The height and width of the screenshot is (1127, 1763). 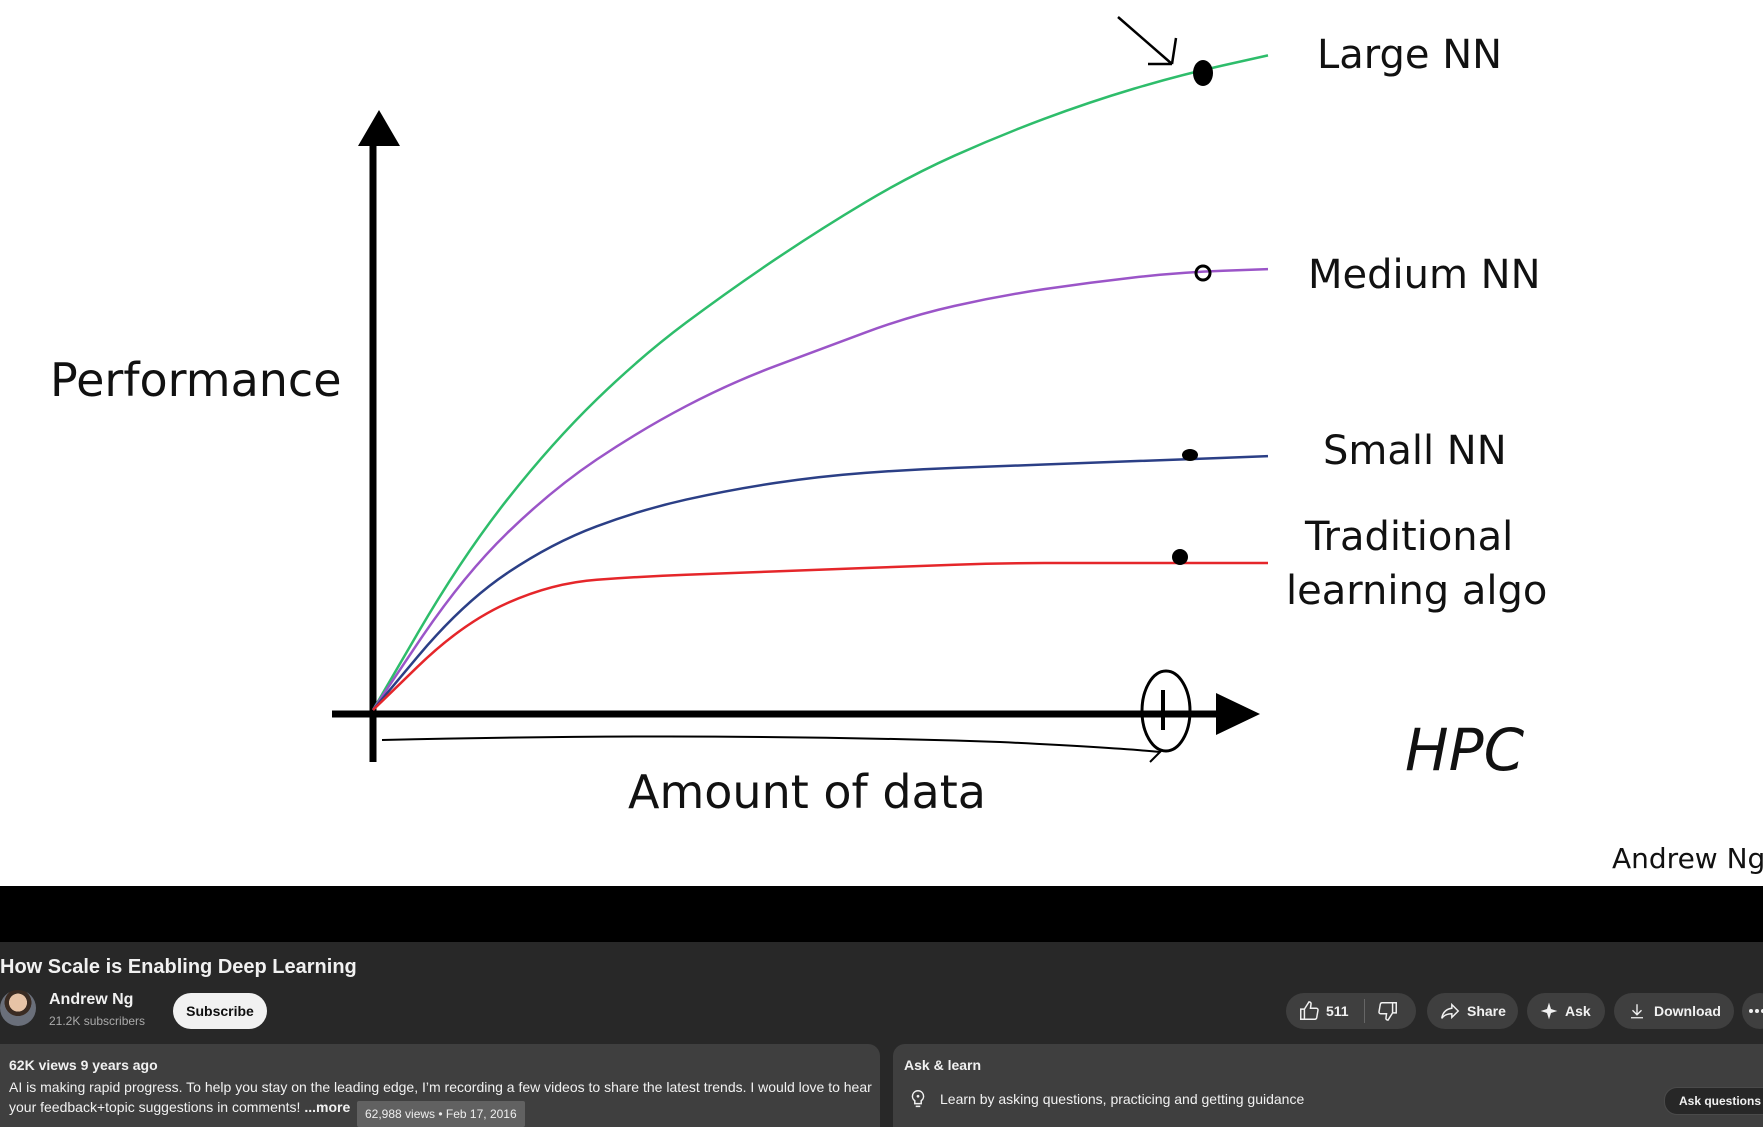 I want to click on dislike-button, so click(x=1382, y=1011).